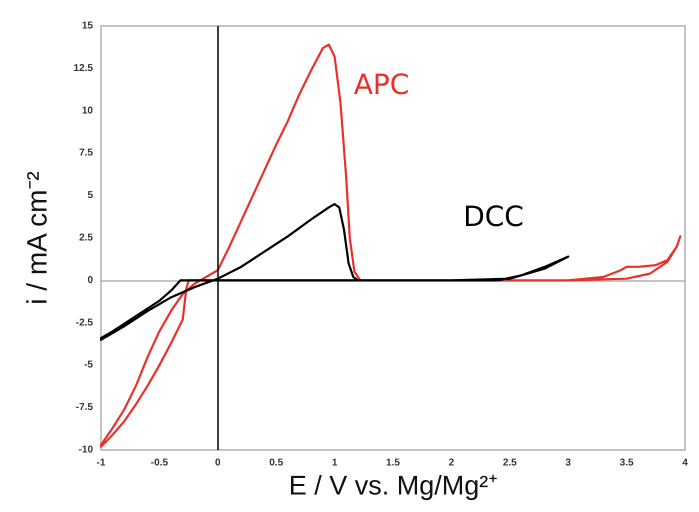  What do you see at coordinates (568, 463) in the screenshot?
I see `x-tick-label: 3` at bounding box center [568, 463].